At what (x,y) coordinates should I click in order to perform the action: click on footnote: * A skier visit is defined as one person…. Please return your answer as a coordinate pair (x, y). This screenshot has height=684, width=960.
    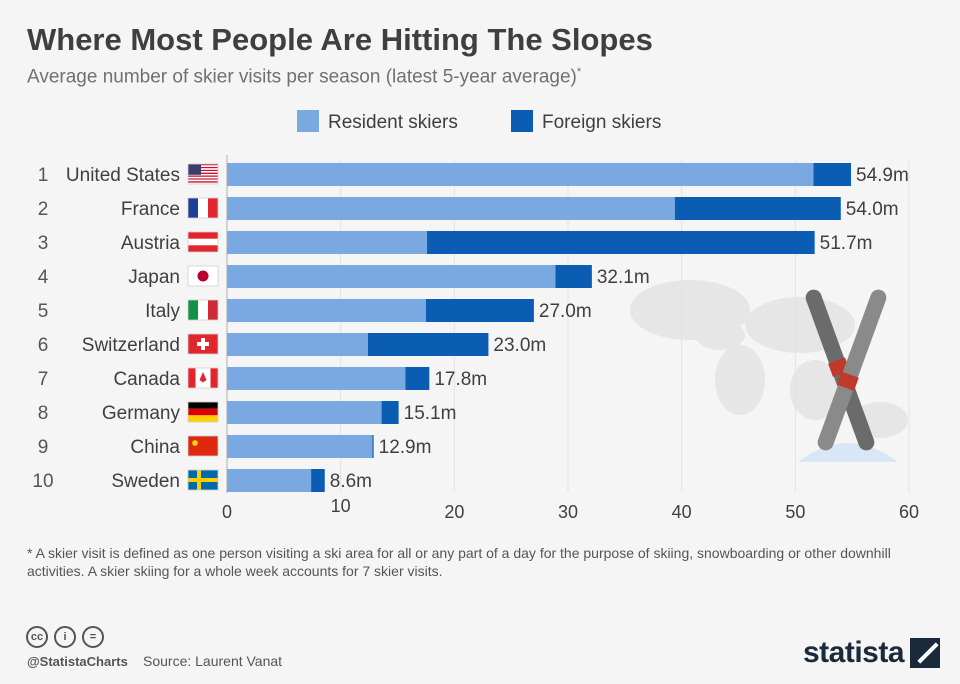
    Looking at the image, I should click on (459, 562).